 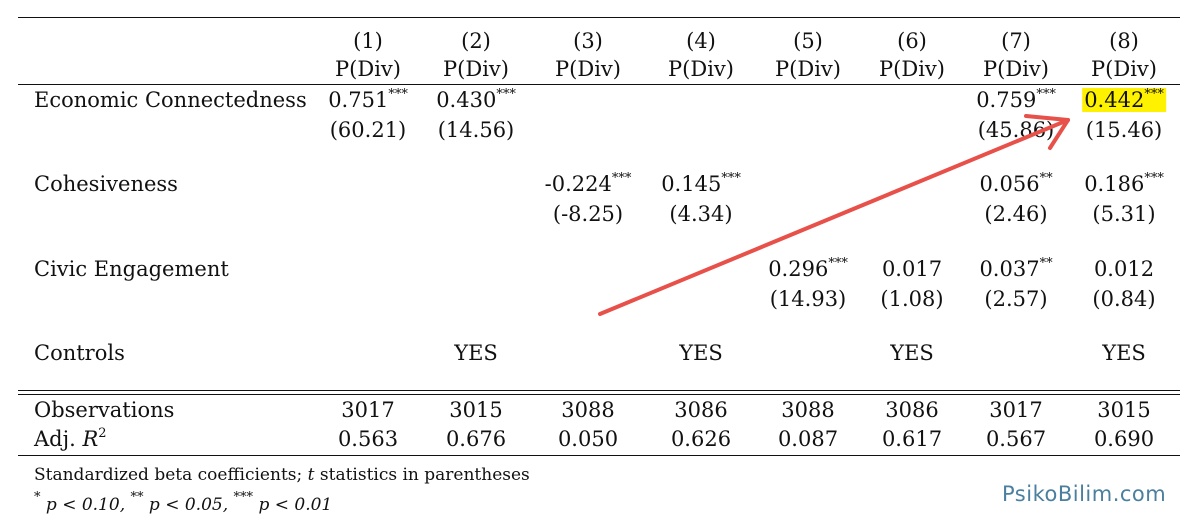 What do you see at coordinates (476, 130) in the screenshot?
I see `tstat-cell: (14.56)` at bounding box center [476, 130].